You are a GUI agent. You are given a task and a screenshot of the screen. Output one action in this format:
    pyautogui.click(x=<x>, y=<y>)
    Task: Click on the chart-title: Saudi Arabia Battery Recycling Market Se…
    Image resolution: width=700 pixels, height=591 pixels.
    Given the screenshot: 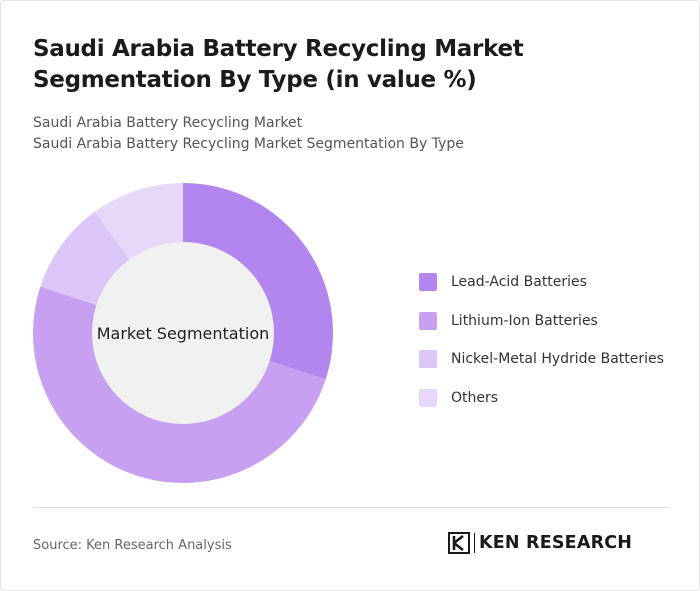 What is the action you would take?
    pyautogui.click(x=278, y=64)
    